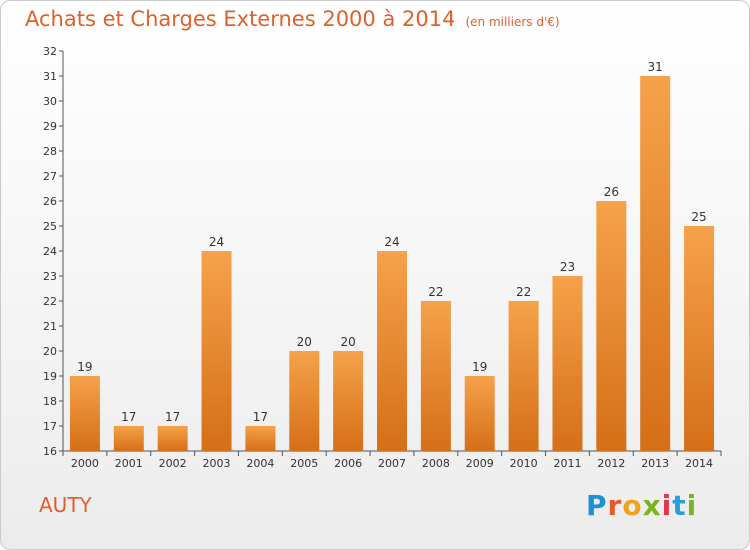  Describe the element at coordinates (50, 201) in the screenshot. I see `y-tick-label: 26` at that location.